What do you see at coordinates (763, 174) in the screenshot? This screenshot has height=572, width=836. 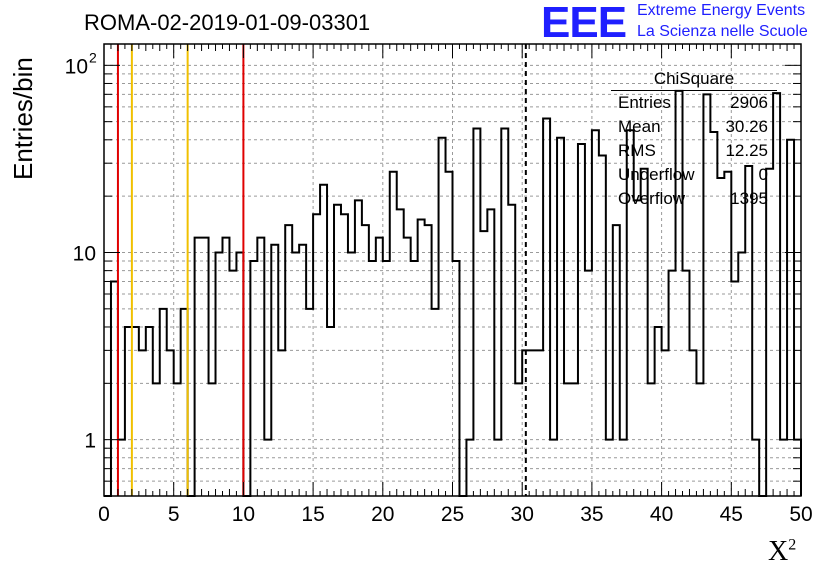 I see `stats-value: 0` at bounding box center [763, 174].